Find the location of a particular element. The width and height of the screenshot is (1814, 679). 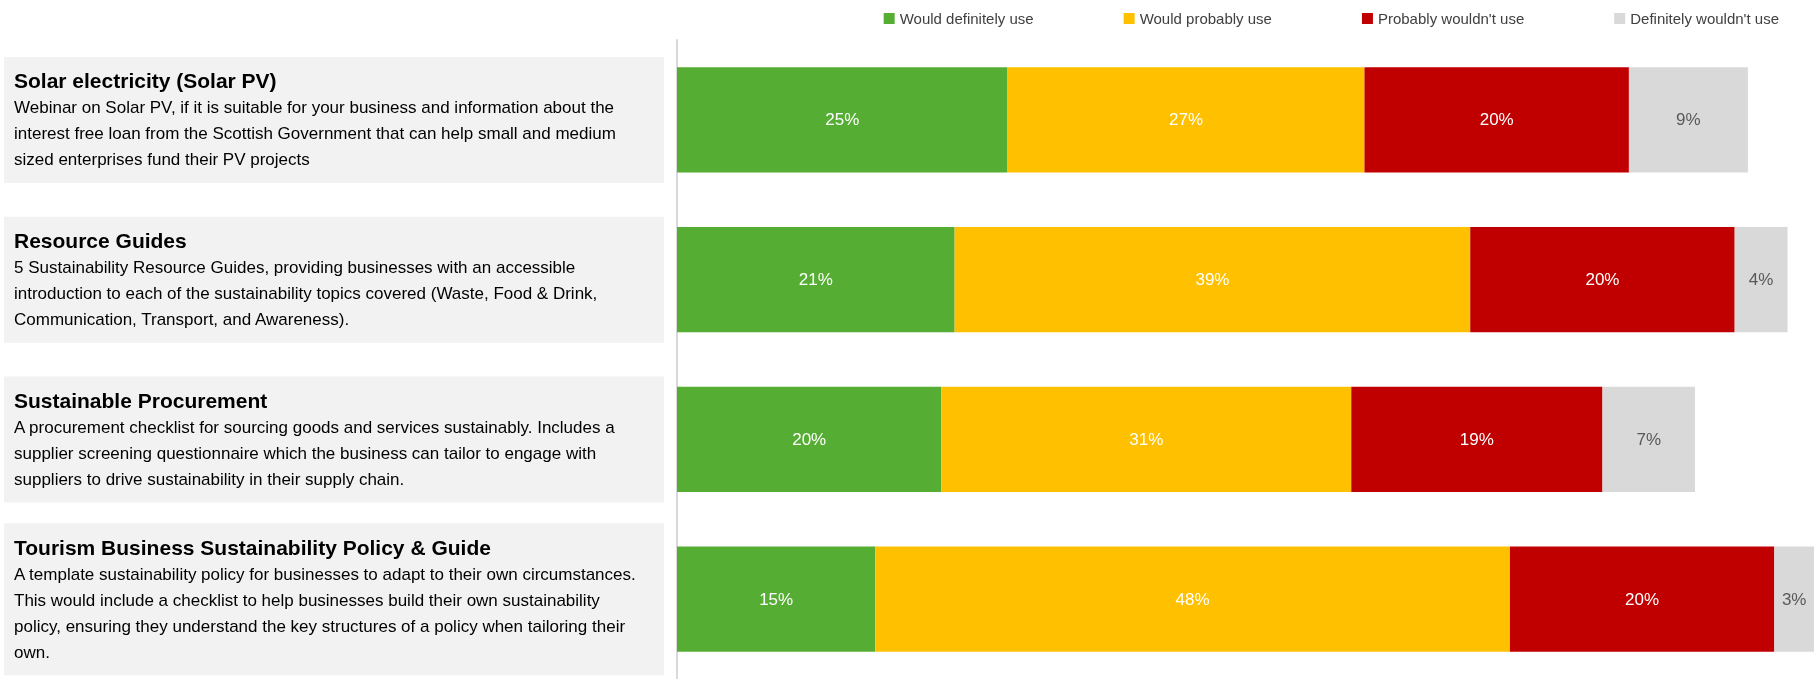

legend-label: Would definitely use is located at coordinates (966, 18).